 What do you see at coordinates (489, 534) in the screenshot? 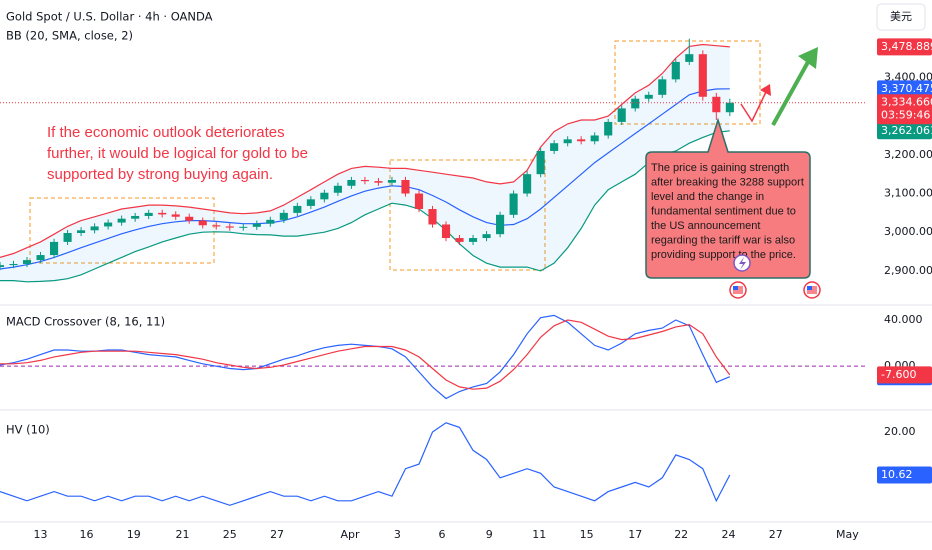
I see `x-tick-label: 9` at bounding box center [489, 534].